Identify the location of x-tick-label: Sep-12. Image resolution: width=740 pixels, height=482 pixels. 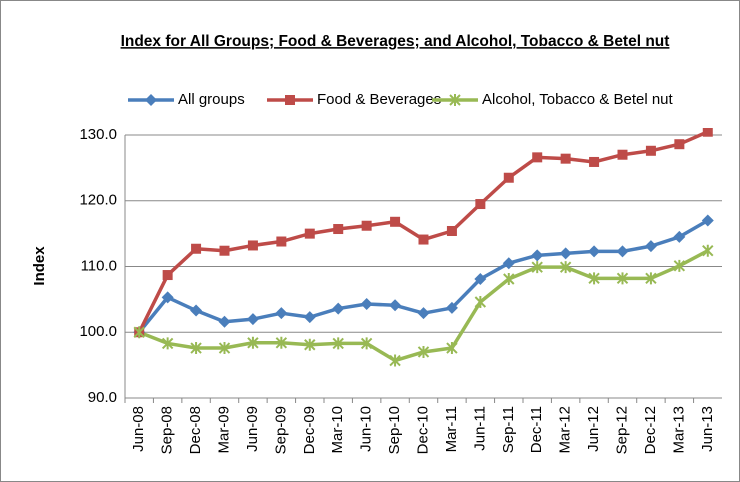
(621, 430).